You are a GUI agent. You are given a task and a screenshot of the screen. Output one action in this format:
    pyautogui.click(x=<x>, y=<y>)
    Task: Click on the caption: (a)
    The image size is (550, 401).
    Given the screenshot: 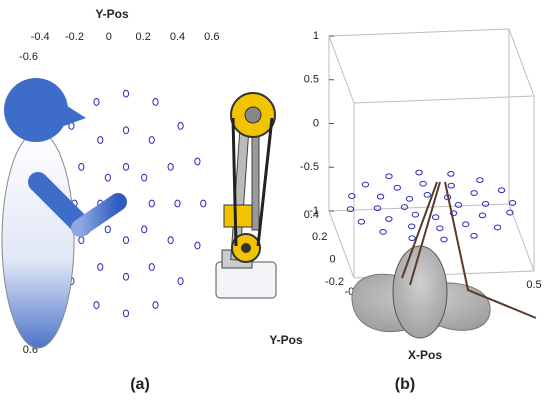 What is the action you would take?
    pyautogui.click(x=140, y=384)
    